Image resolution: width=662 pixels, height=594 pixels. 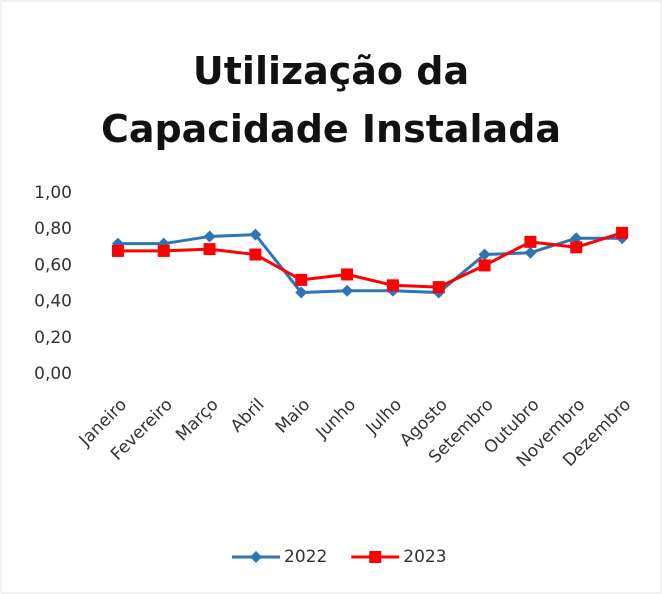 What do you see at coordinates (53, 374) in the screenshot?
I see `y-tick-label: 0,00` at bounding box center [53, 374].